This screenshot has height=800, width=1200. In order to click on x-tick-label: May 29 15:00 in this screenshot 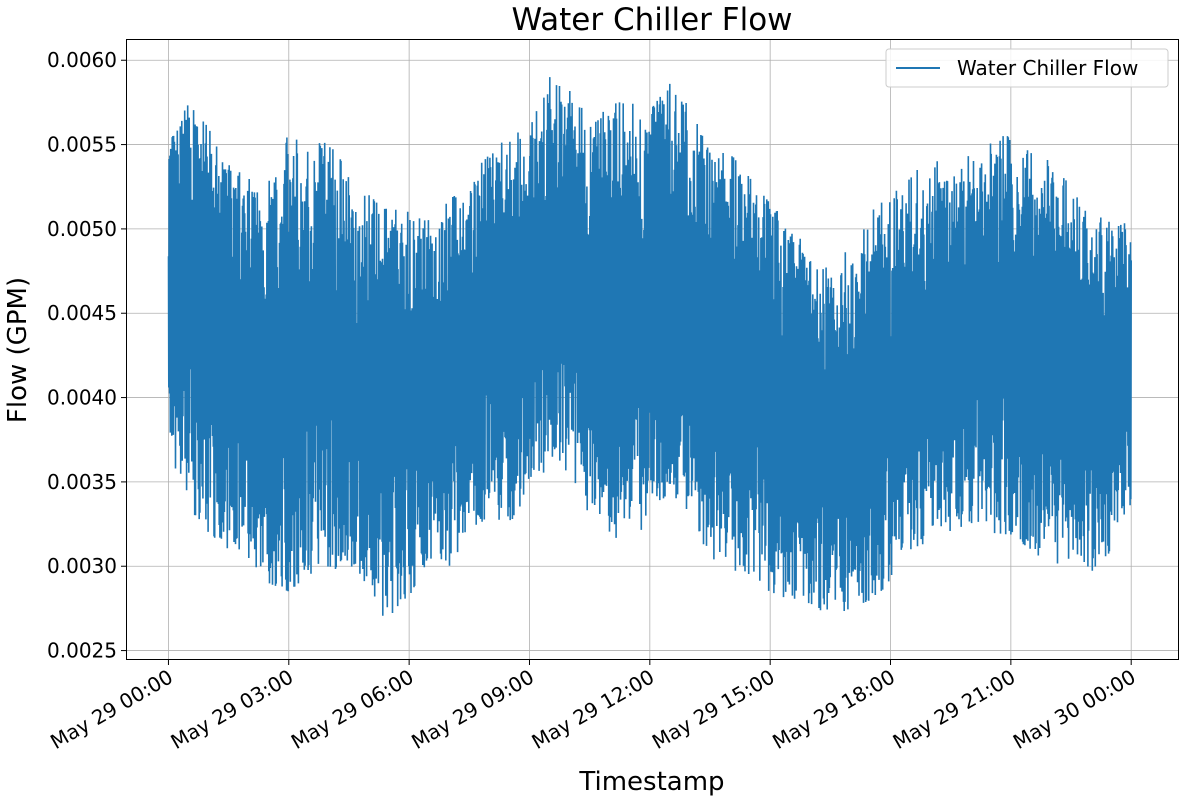, I will do `click(713, 709)`.